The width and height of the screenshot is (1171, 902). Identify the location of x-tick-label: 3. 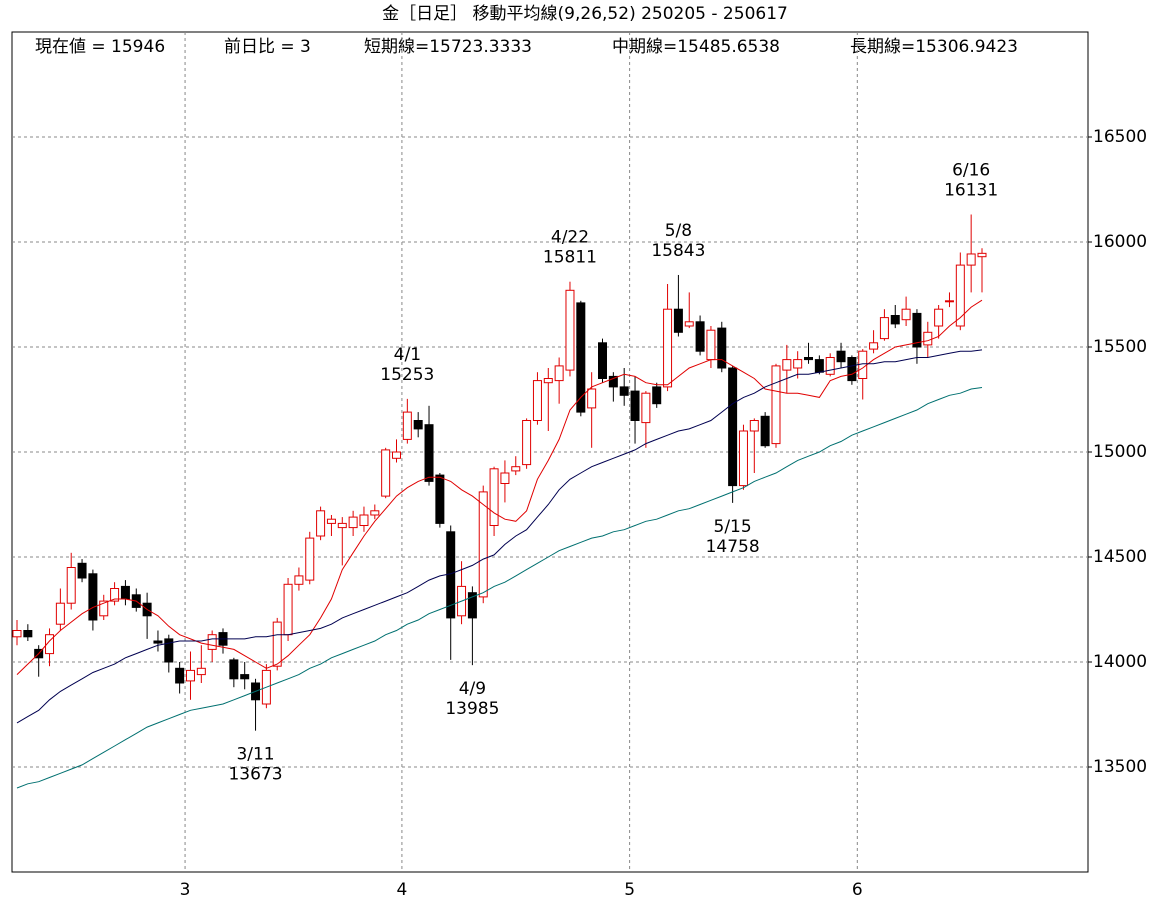
(185, 890).